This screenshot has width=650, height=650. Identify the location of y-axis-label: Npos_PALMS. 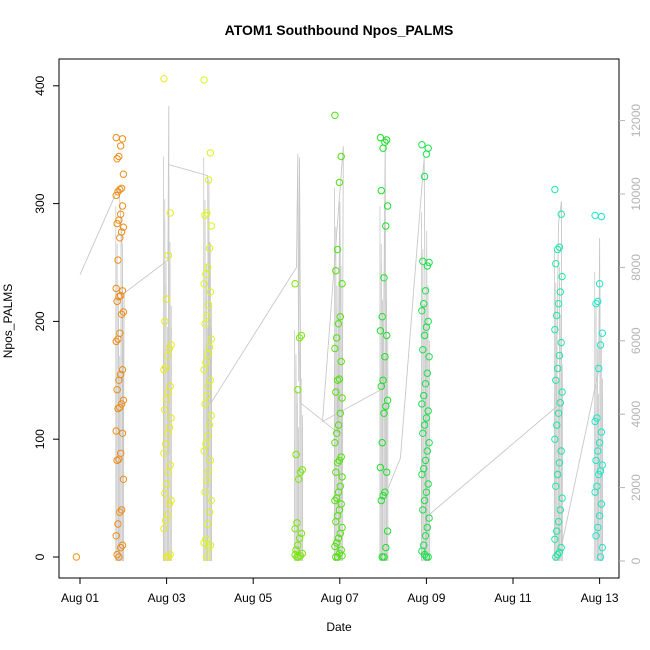
(8, 321).